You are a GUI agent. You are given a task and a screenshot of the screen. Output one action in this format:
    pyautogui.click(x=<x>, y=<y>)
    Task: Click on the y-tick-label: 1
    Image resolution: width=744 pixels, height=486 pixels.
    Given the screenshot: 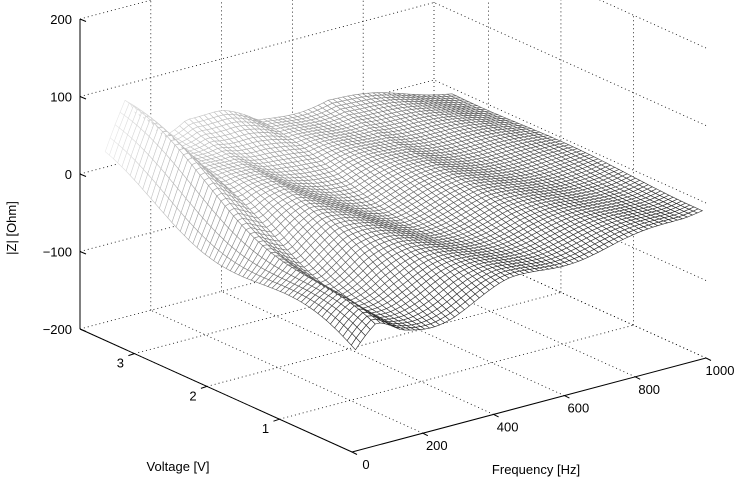 What is the action you would take?
    pyautogui.click(x=265, y=428)
    